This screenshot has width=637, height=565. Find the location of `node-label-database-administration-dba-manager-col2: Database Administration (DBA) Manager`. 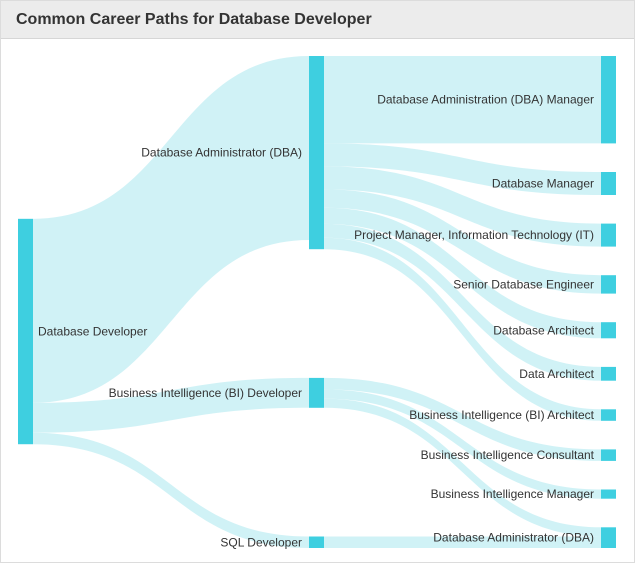

node-label-database-administration-dba-manager-col2: Database Administration (DBA) Manager is located at coordinates (485, 100).